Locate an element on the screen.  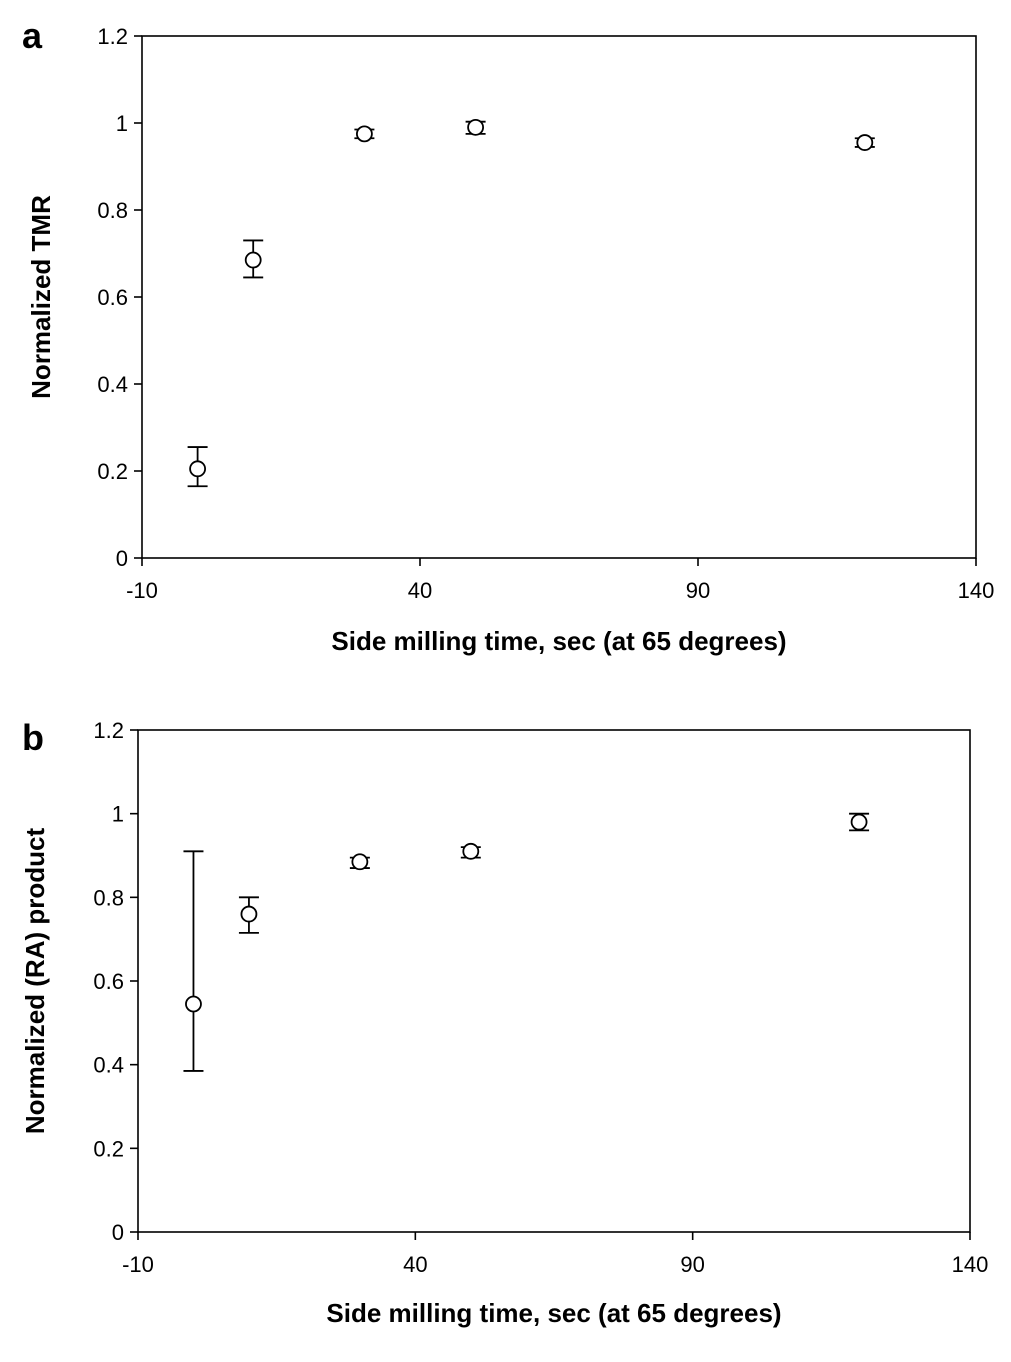
y-tick-label-b: 0.6 is located at coordinates (108, 981).